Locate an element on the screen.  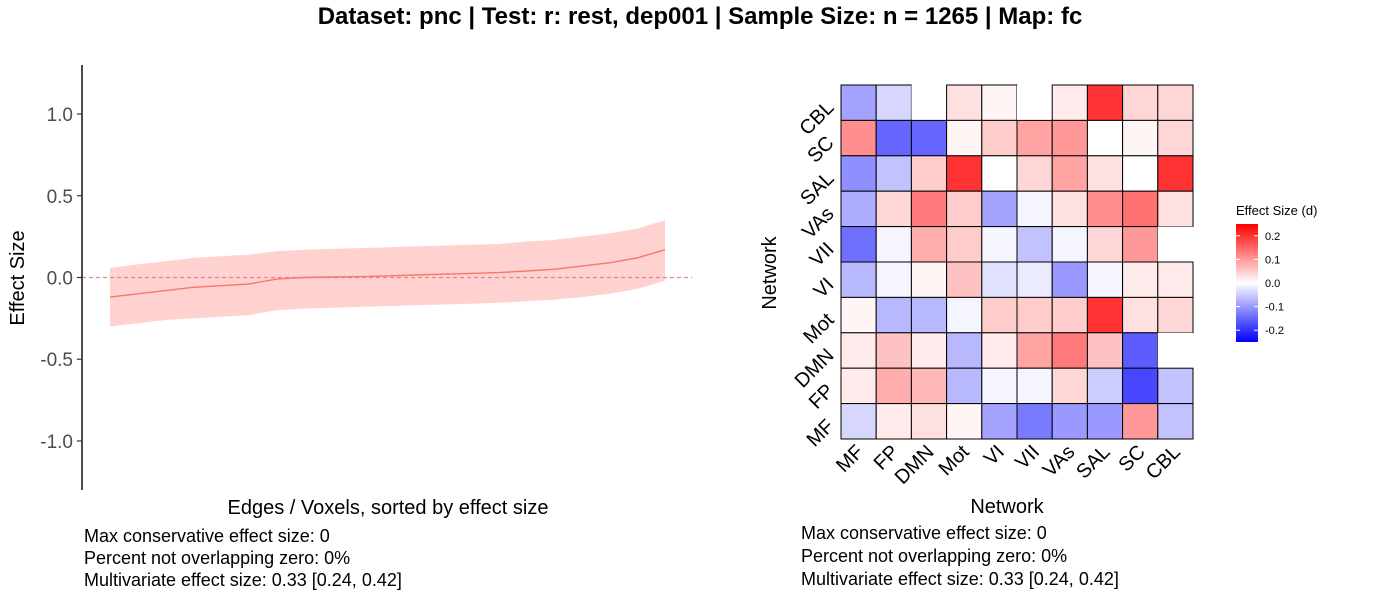
y-tick-label: 0.5 is located at coordinates (60, 197).